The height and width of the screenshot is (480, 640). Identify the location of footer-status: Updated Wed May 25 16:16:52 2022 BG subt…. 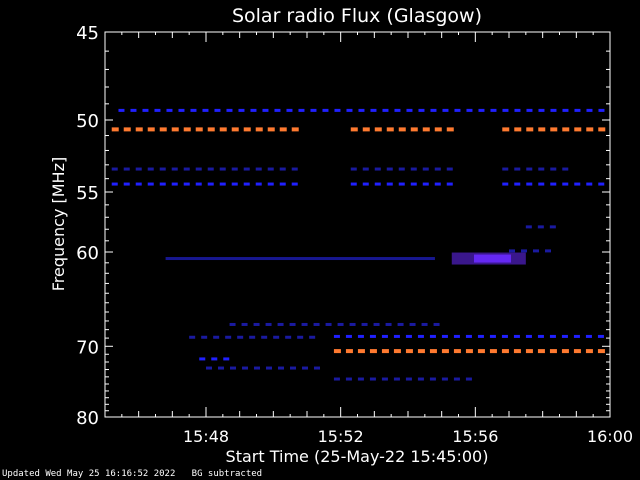
(132, 474).